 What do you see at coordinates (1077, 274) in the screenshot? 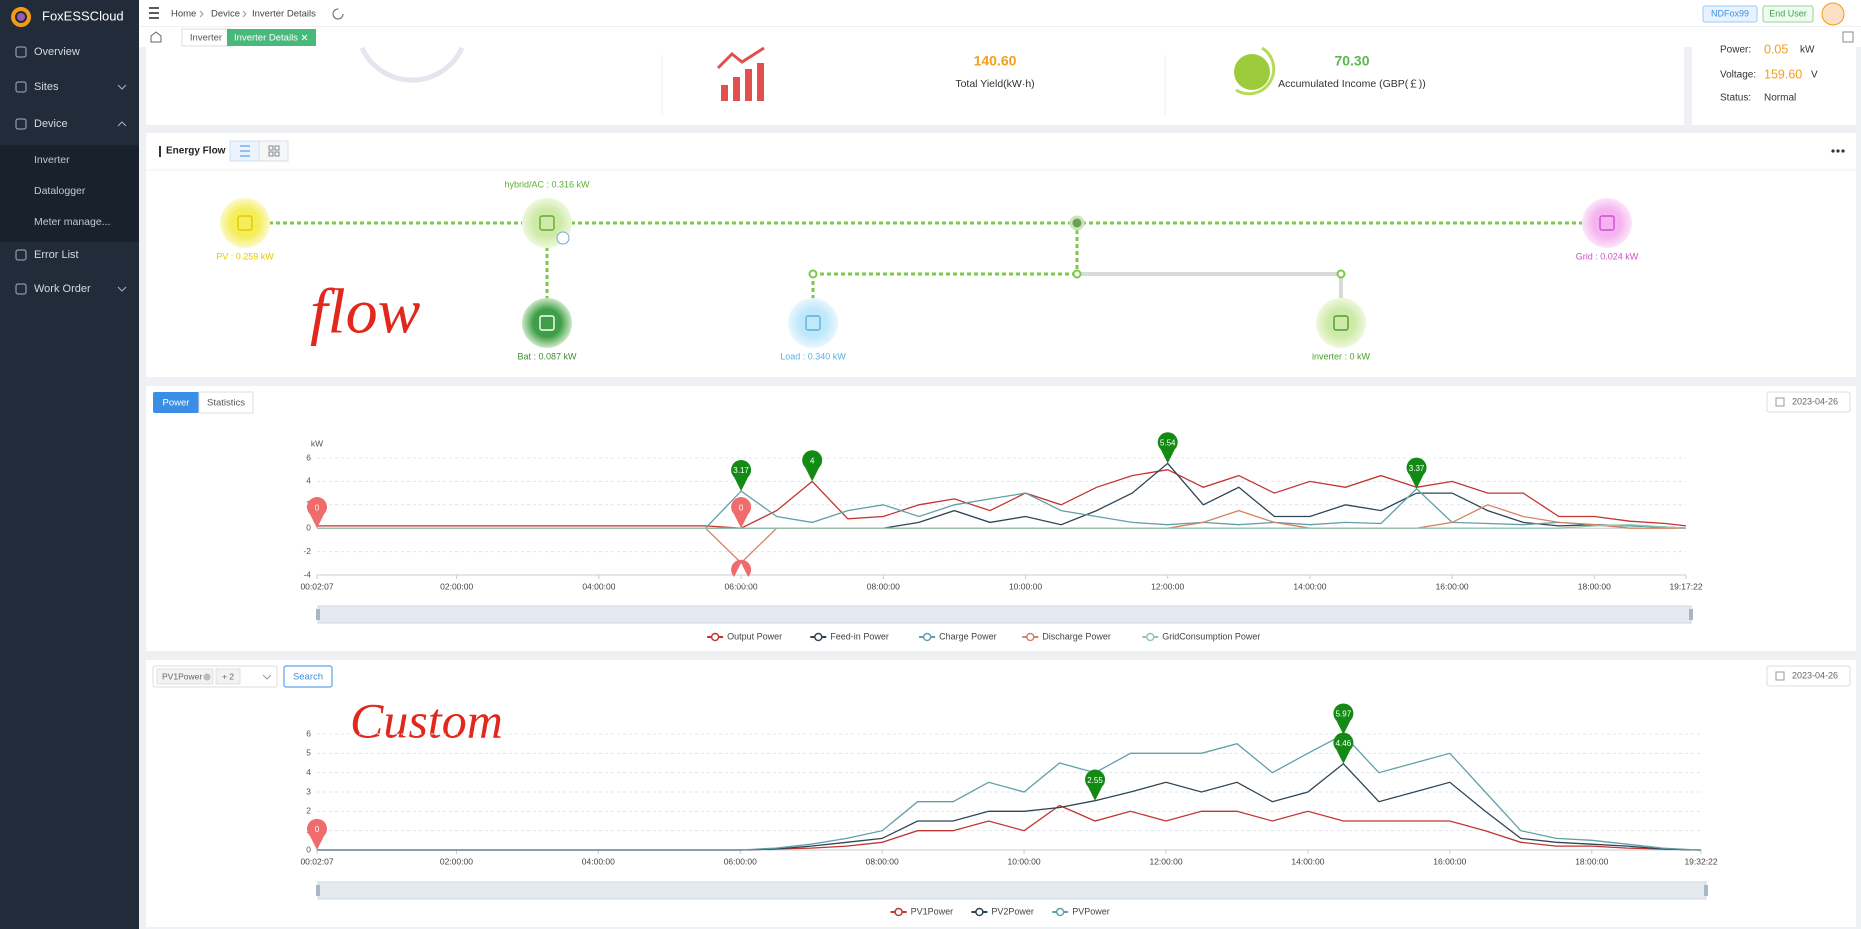
I see `junction` at bounding box center [1077, 274].